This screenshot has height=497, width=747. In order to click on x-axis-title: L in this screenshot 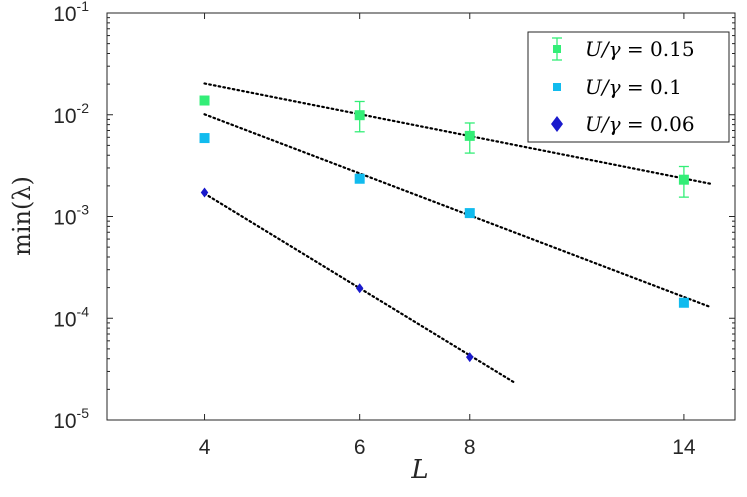, I will do `click(419, 470)`.